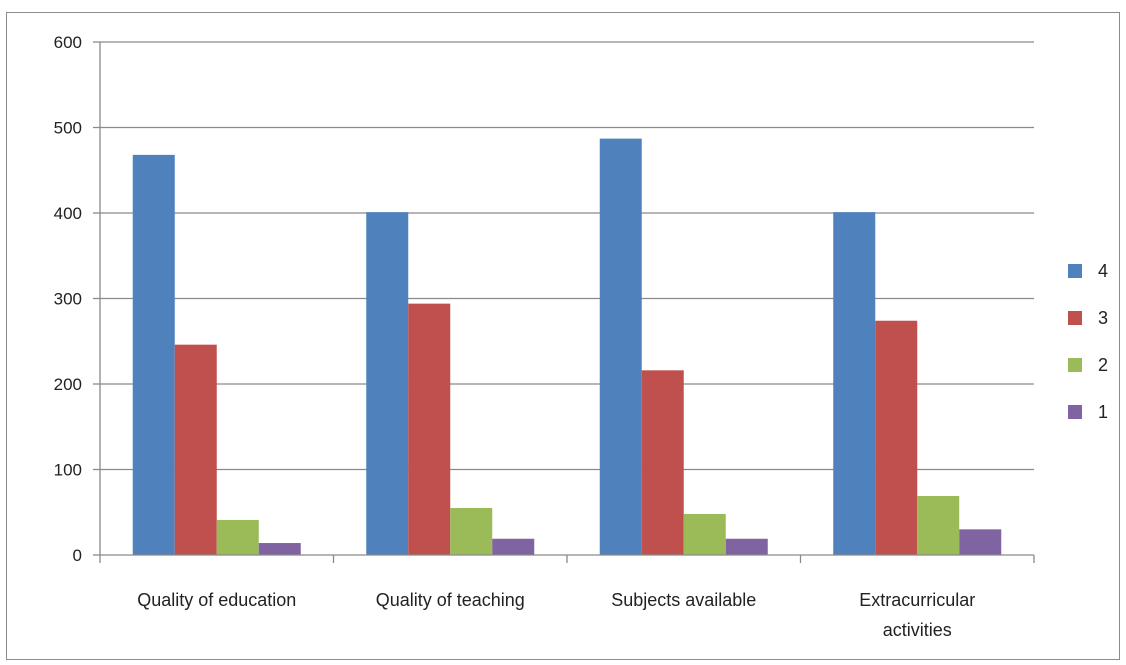 This screenshot has height=665, width=1126. Describe the element at coordinates (683, 600) in the screenshot. I see `x-category-label: Subjects available` at that location.